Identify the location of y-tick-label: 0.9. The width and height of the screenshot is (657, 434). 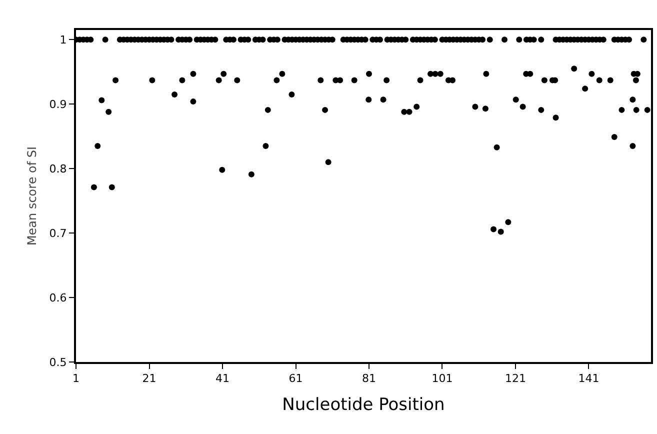
(58, 104).